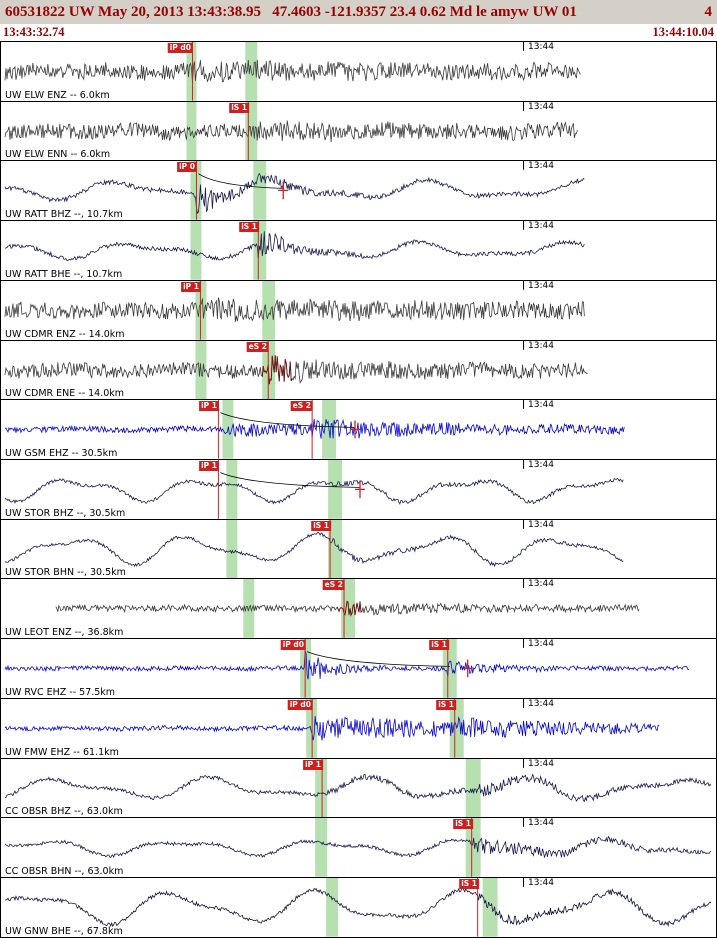 This screenshot has width=717, height=938. I want to click on trace-label: UW ELW ENZ -- 6.0km, so click(57, 95).